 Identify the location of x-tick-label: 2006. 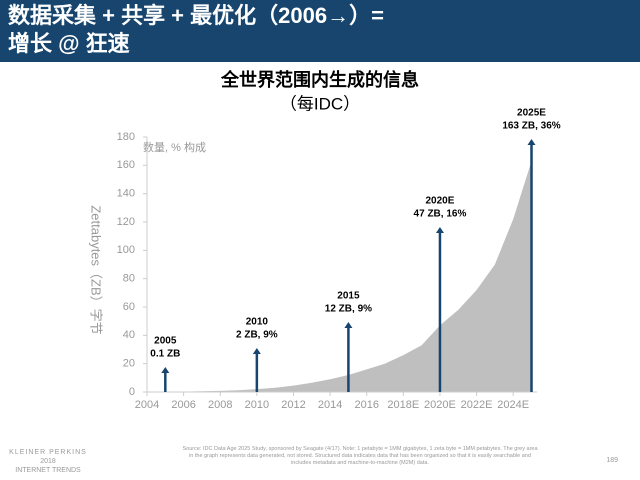
(183, 405).